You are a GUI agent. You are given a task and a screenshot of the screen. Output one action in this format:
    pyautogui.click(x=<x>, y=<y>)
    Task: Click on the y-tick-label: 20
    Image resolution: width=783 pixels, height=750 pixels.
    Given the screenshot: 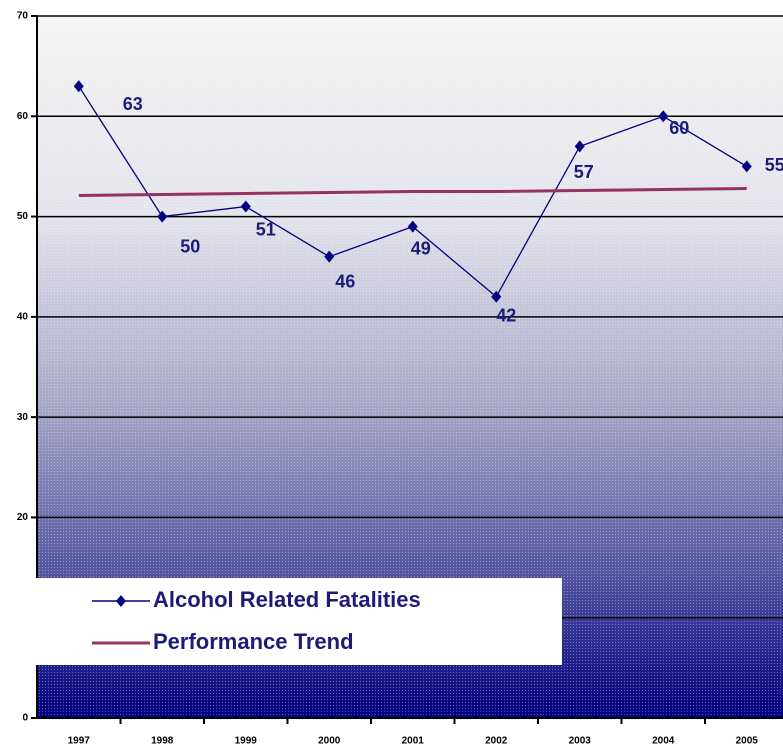 What is the action you would take?
    pyautogui.click(x=23, y=517)
    